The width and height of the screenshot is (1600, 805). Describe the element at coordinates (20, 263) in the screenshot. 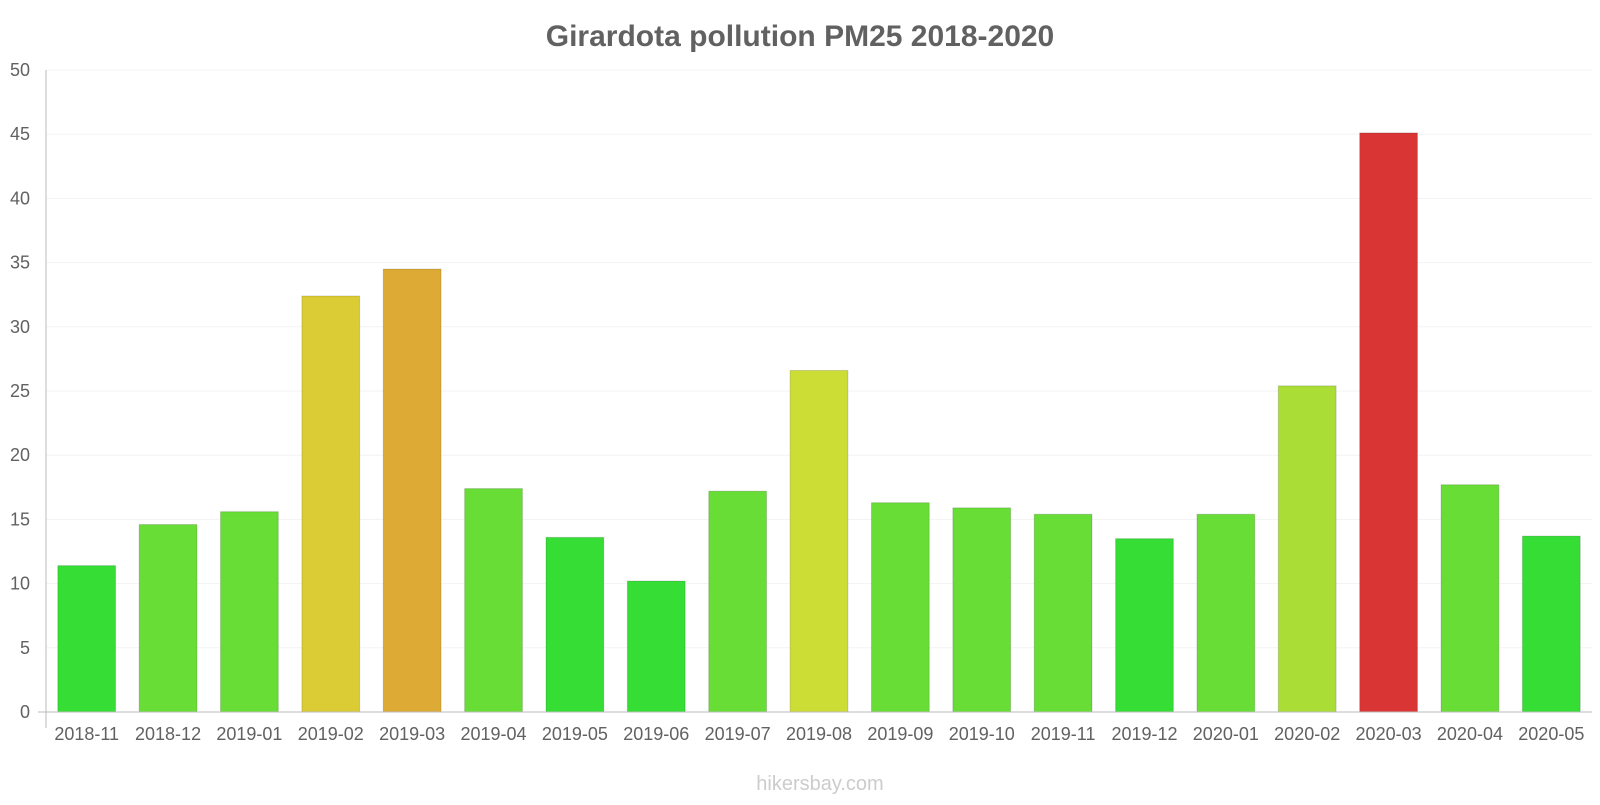

I see `y-tick-label: 35` at that location.